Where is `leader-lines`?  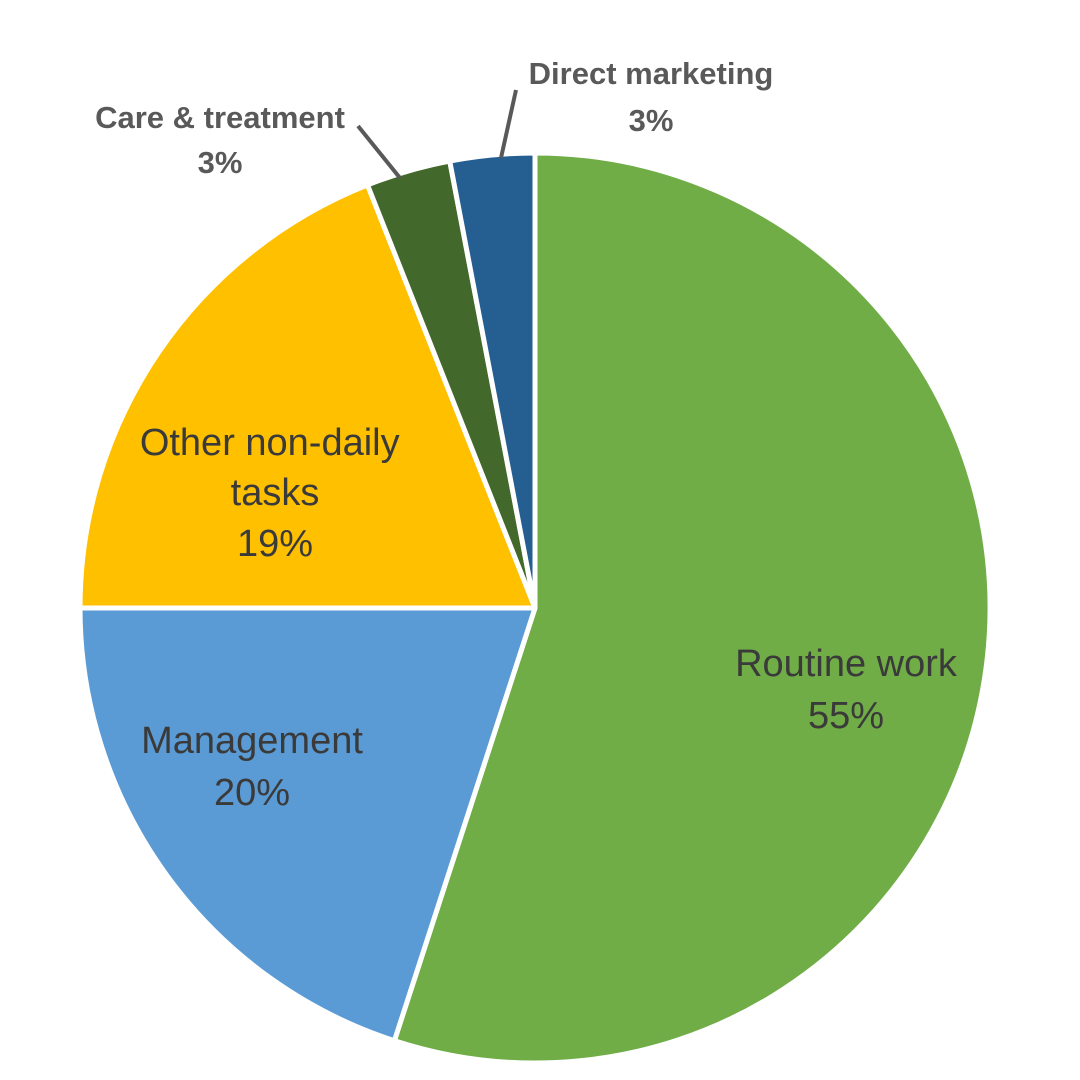
leader-lines is located at coordinates (437, 134).